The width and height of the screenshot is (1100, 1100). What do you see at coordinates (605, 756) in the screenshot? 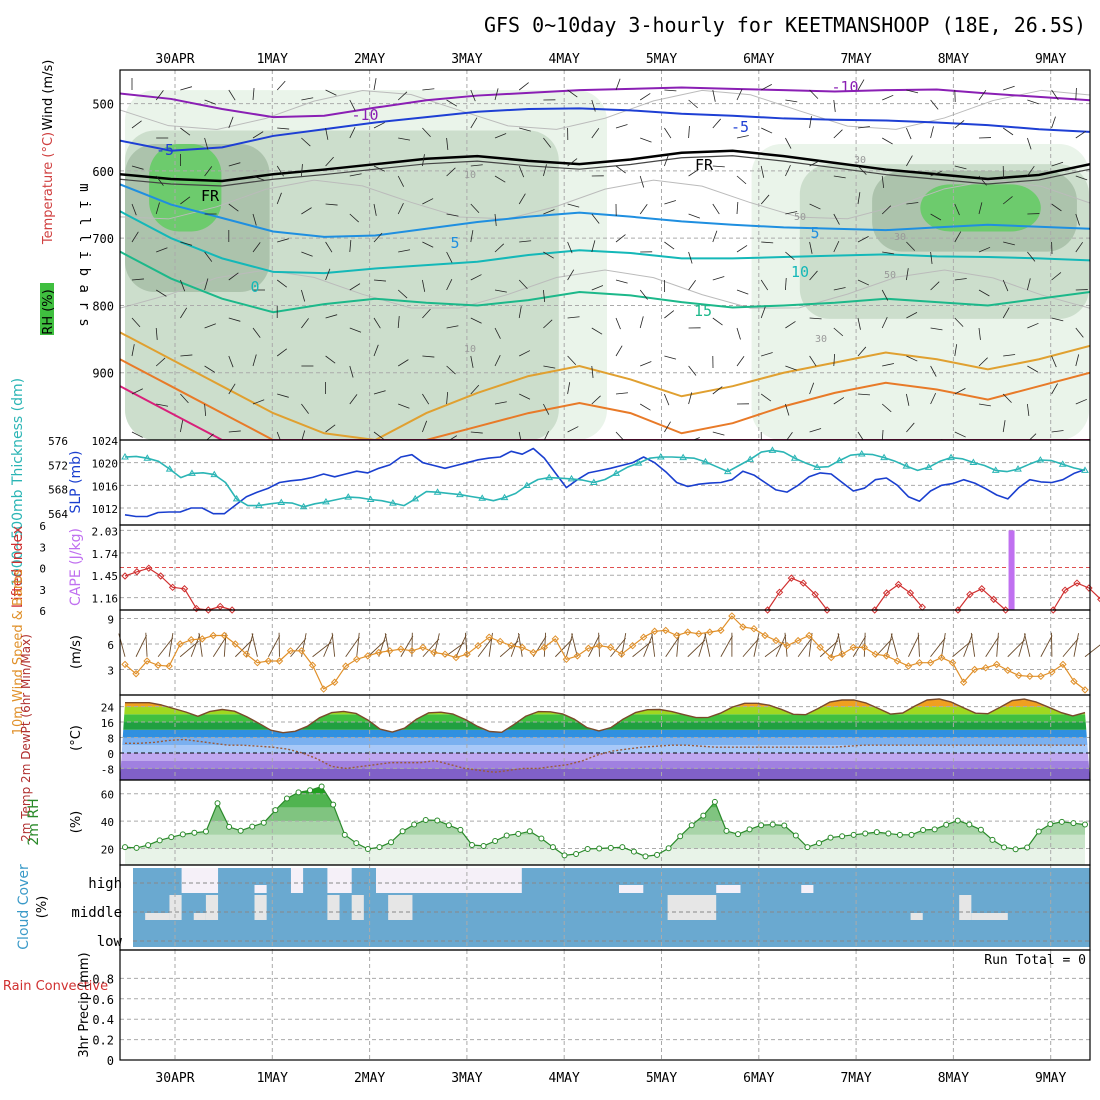
I see `temperature-band` at bounding box center [605, 756].